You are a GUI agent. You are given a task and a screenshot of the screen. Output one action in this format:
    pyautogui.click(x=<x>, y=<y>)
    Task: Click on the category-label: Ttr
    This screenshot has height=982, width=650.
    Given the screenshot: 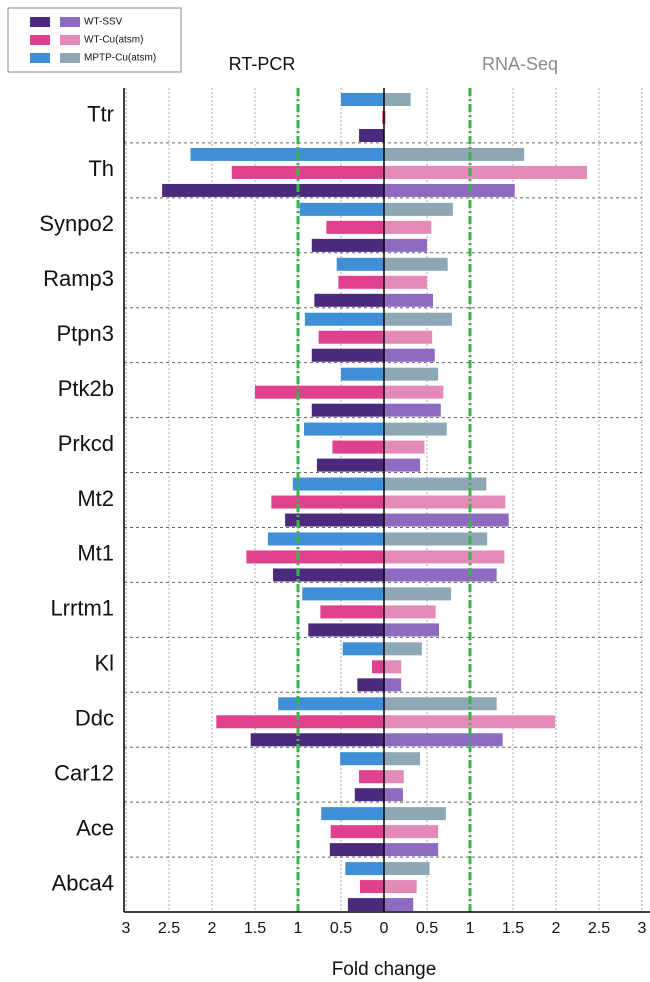 What is the action you would take?
    pyautogui.click(x=100, y=113)
    